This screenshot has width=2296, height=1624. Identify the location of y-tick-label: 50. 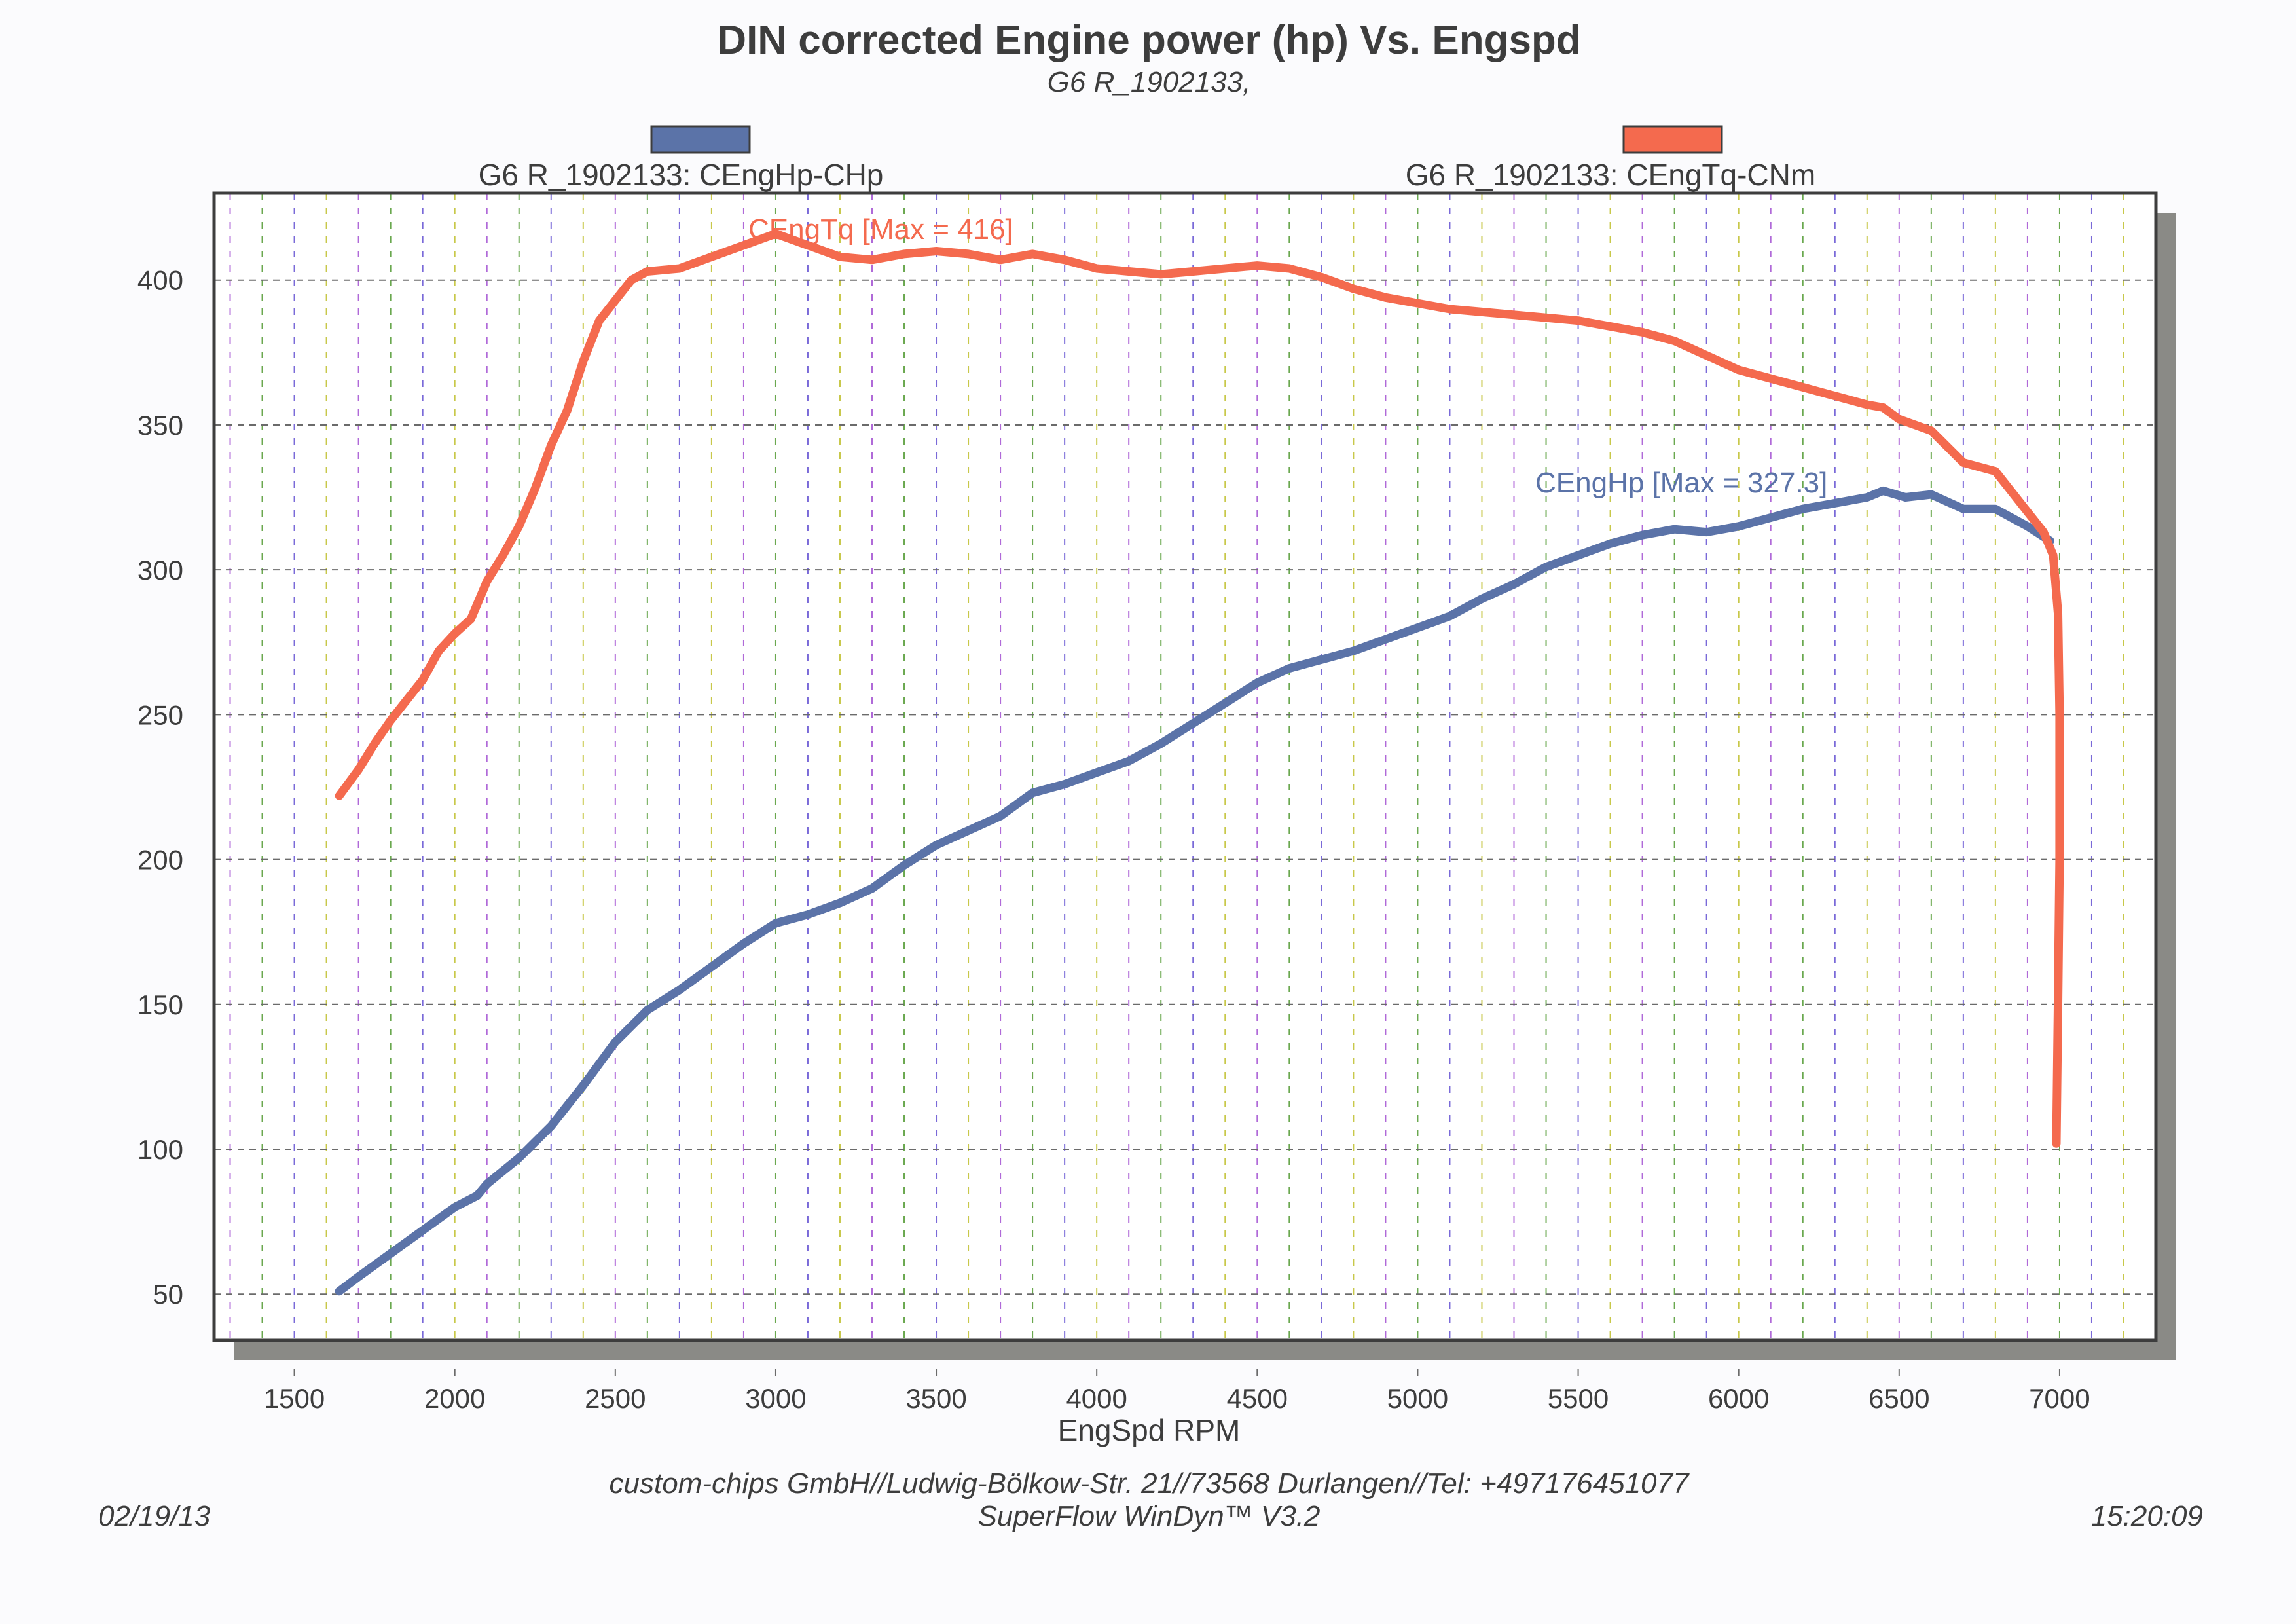
(168, 1294).